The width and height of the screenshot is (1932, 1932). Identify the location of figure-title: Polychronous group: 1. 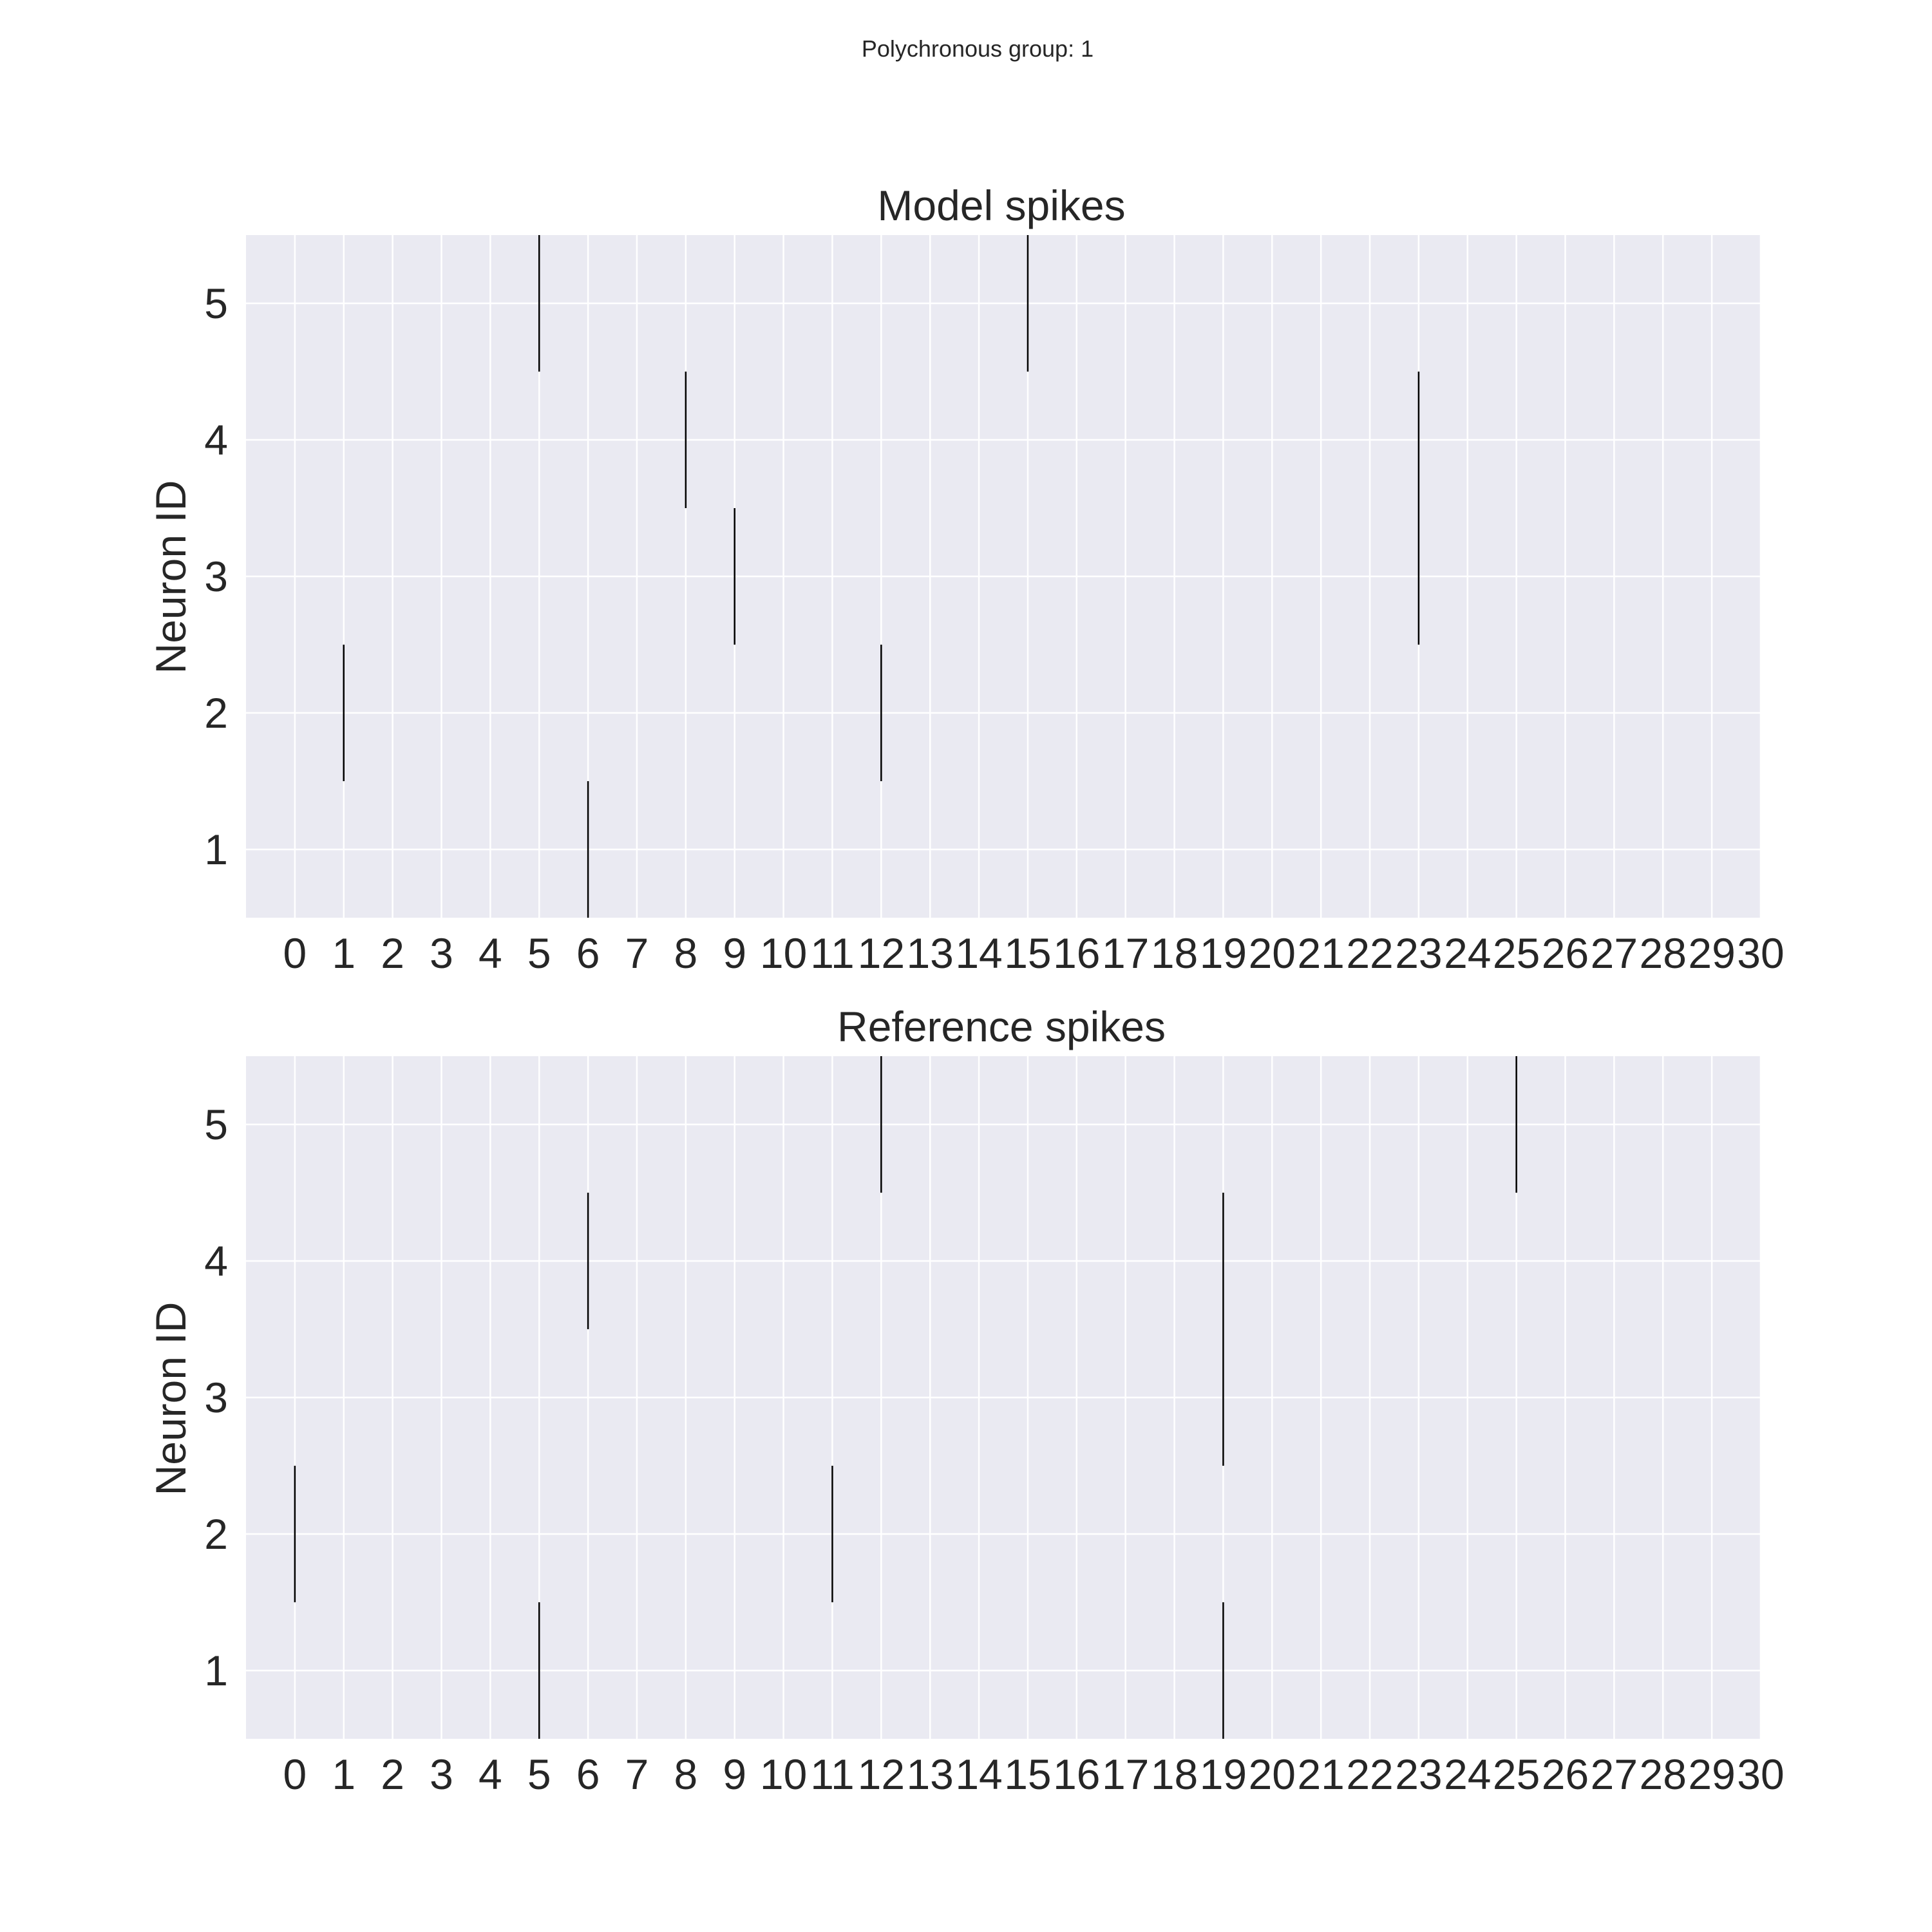
(978, 48).